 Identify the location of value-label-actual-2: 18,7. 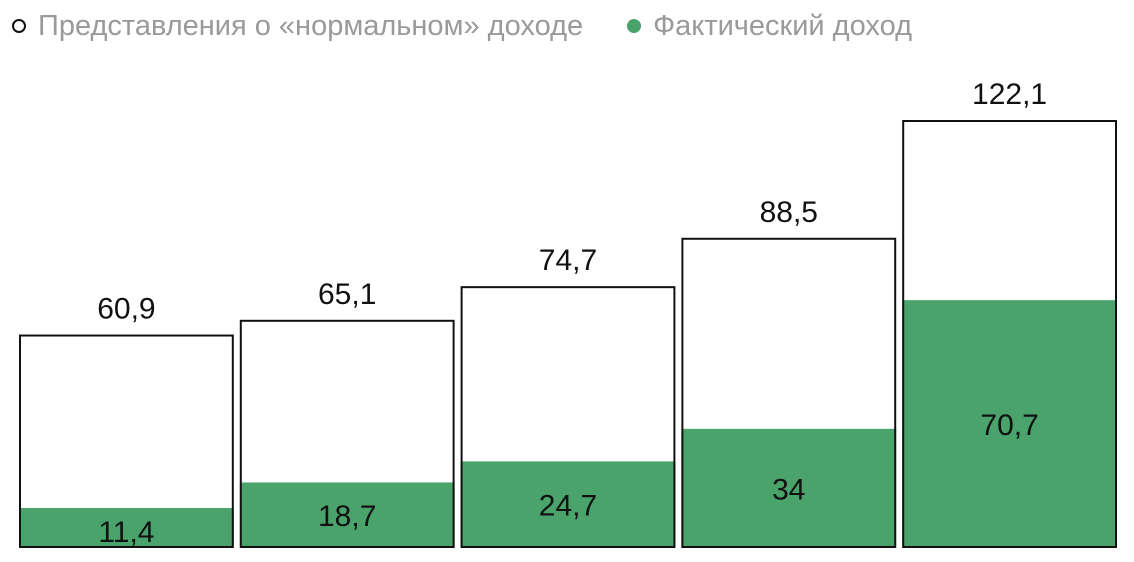
(347, 516).